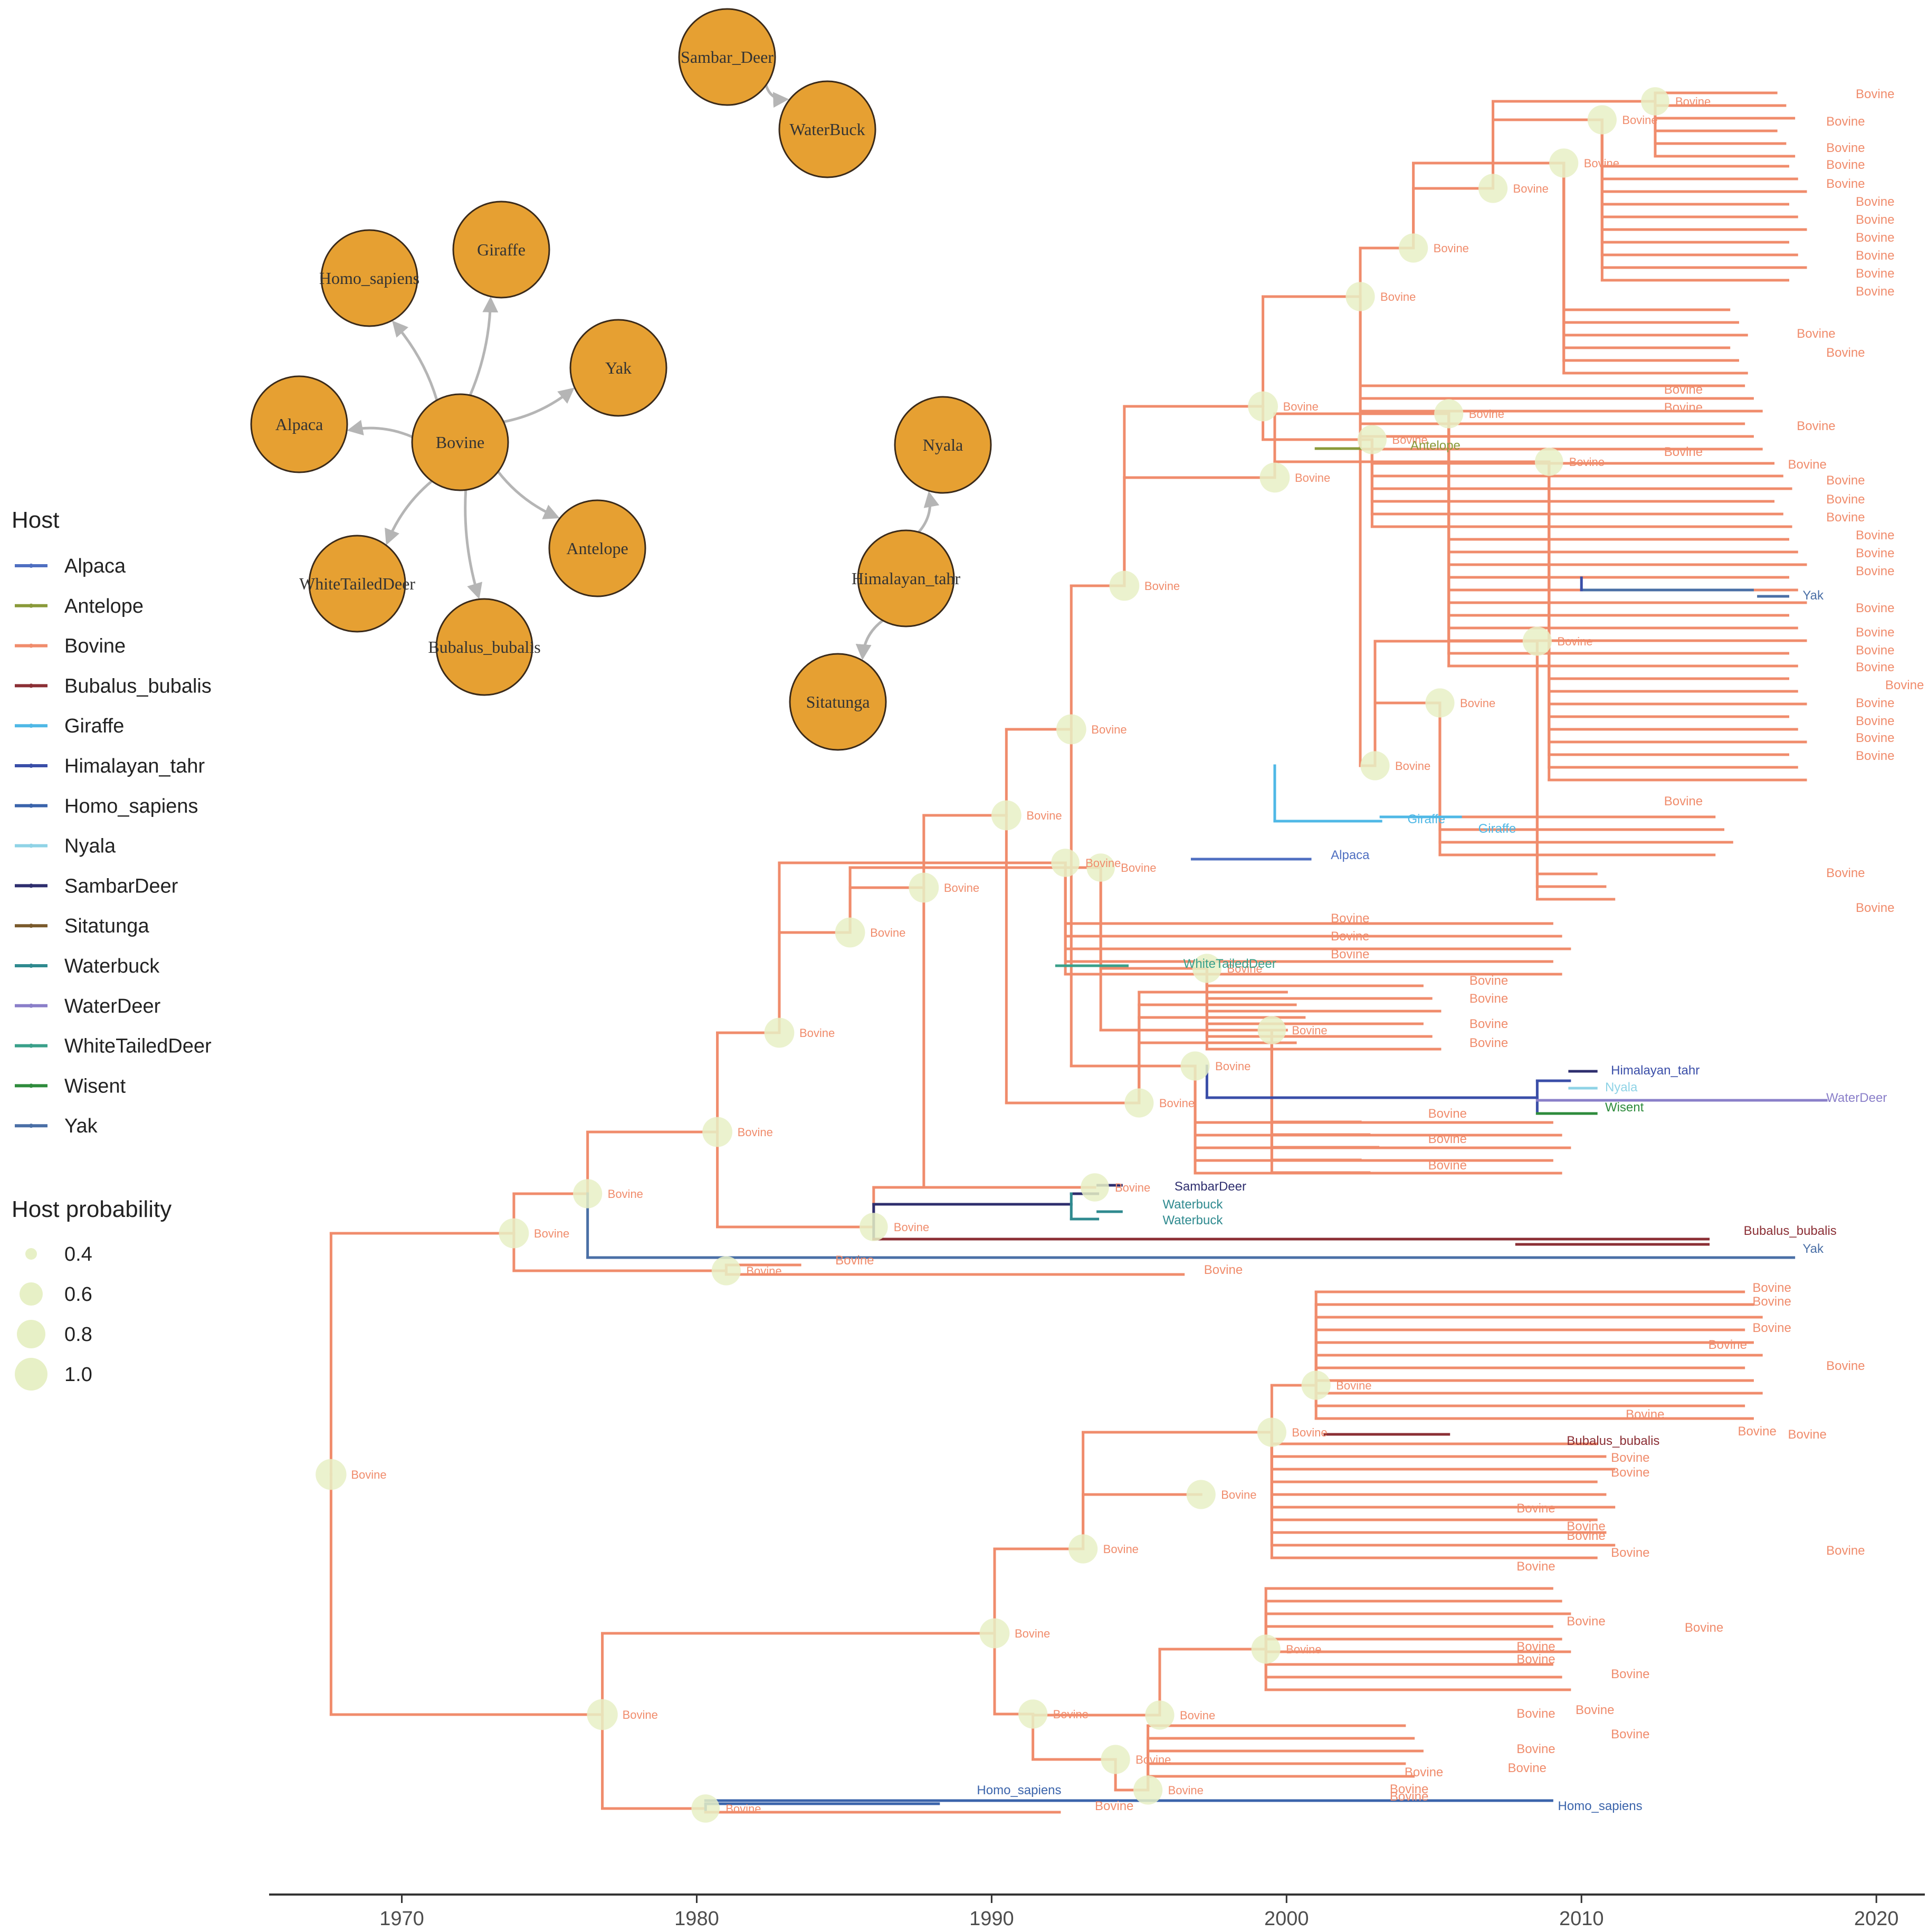 The image size is (1928, 1932). Describe the element at coordinates (131, 806) in the screenshot. I see `legend-host-label: Homo_sapiens` at that location.